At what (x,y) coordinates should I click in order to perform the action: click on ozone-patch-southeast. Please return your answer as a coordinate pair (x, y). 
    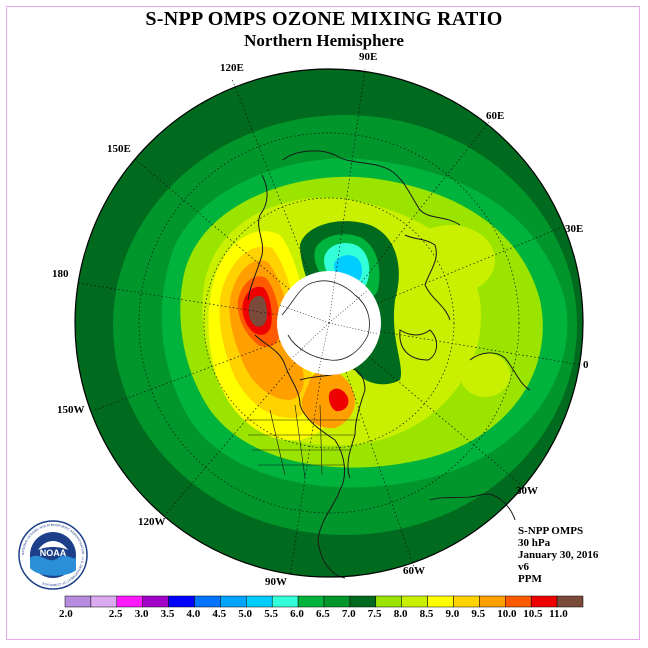
    Looking at the image, I should click on (485, 375).